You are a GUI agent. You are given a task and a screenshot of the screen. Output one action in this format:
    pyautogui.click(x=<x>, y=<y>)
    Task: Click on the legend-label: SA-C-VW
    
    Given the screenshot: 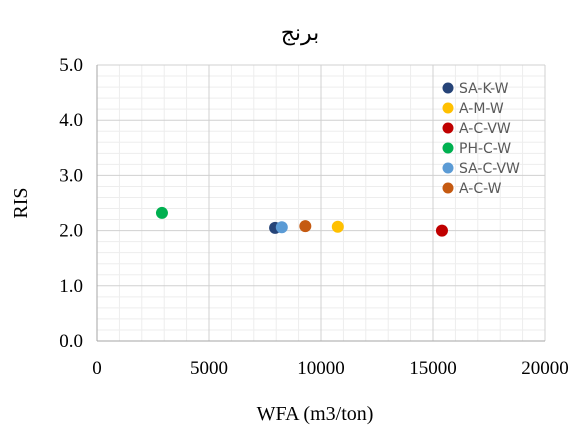 What is the action you would take?
    pyautogui.click(x=489, y=169)
    